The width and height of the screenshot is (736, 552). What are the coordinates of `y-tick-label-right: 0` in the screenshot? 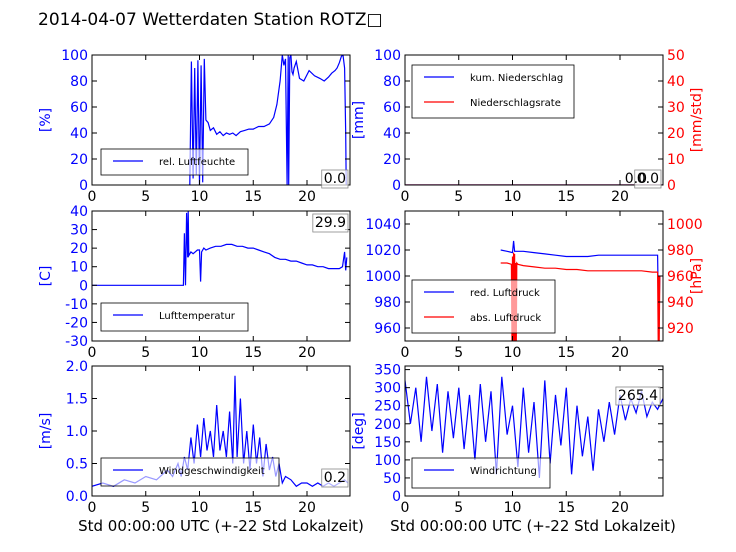 It's located at (671, 186).